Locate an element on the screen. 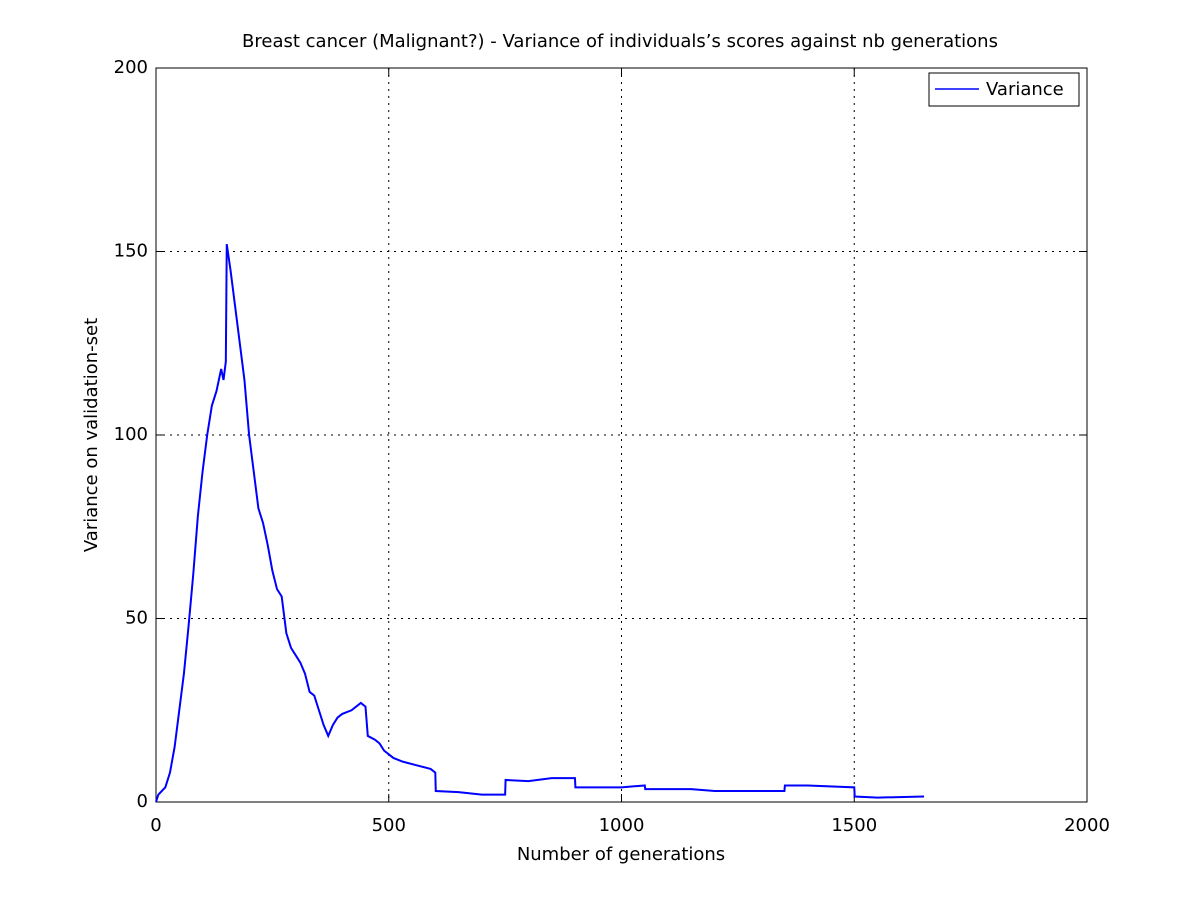 This screenshot has height=900, width=1200. legend: Variance is located at coordinates (1004, 89).